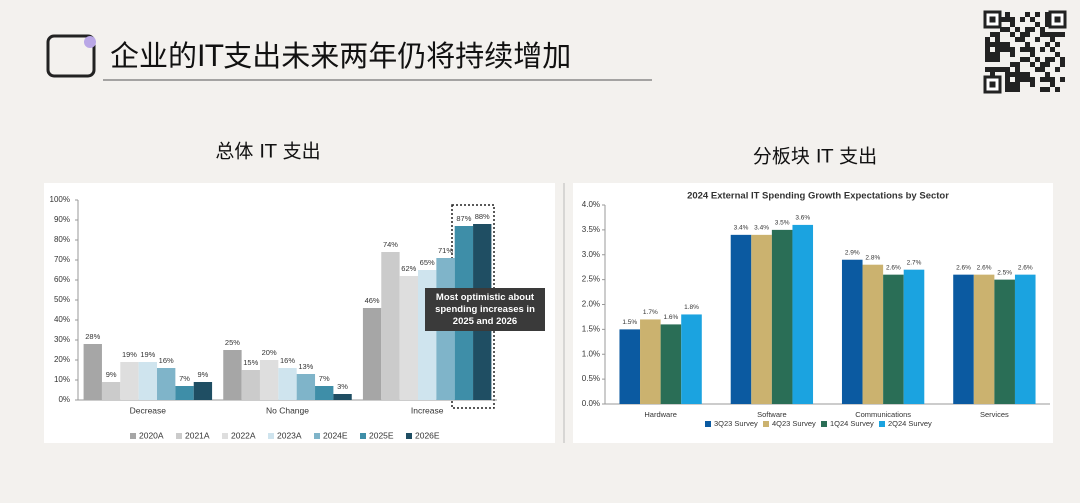 This screenshot has width=1080, height=503. Describe the element at coordinates (482, 216) in the screenshot. I see `value-label: 88%` at that location.